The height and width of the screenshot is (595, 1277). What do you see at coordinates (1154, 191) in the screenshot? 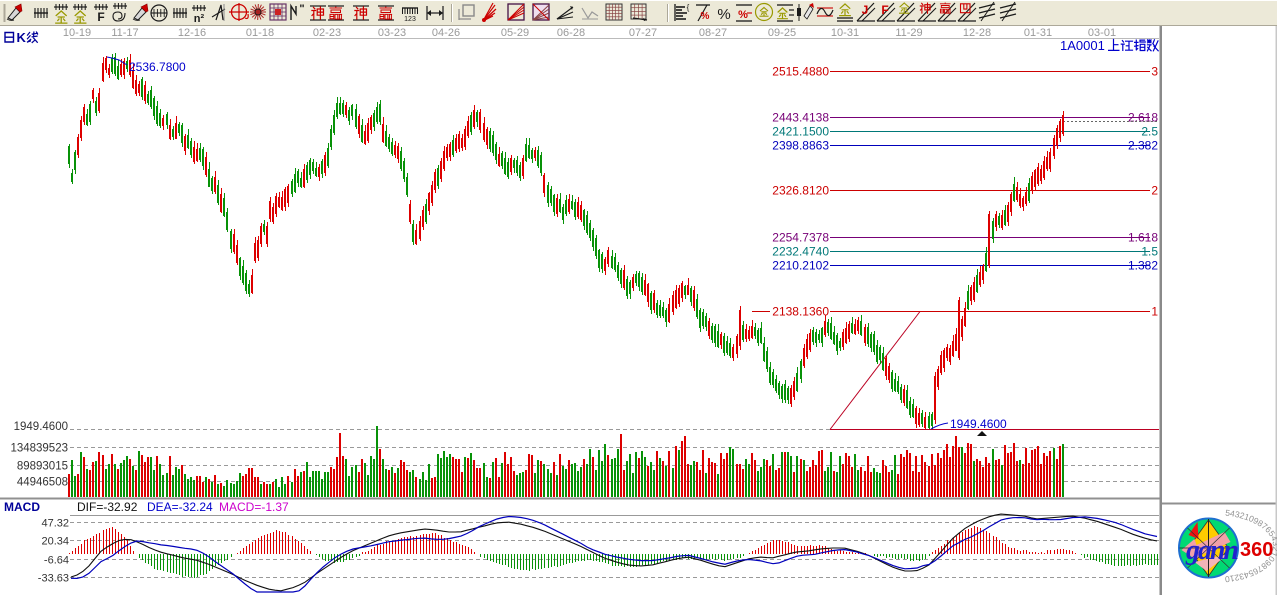
I see `svg-text: 2` at bounding box center [1154, 191].